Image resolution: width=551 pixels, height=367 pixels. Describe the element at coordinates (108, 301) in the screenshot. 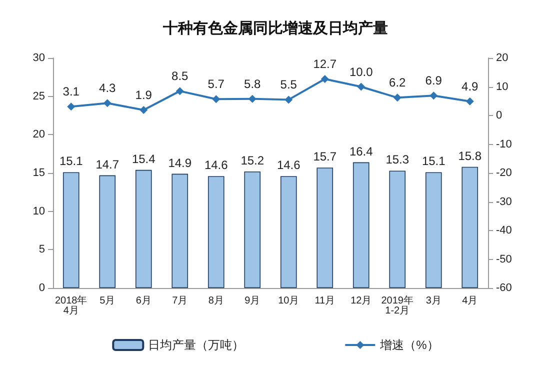

I see `x-tick-label: 5月` at that location.